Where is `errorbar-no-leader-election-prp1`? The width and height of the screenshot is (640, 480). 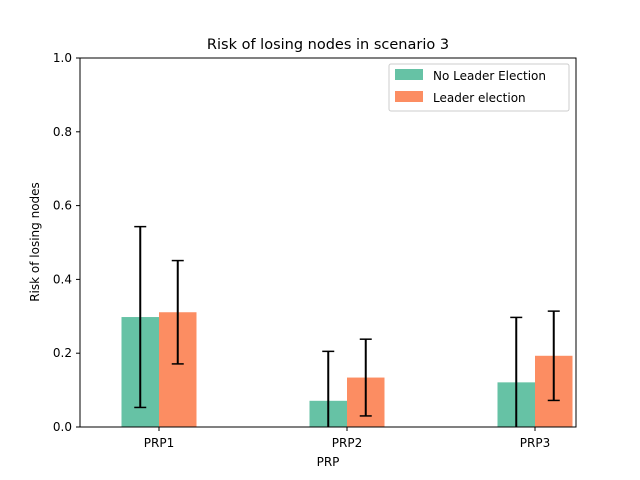 errorbar-no-leader-election-prp1 is located at coordinates (140, 317).